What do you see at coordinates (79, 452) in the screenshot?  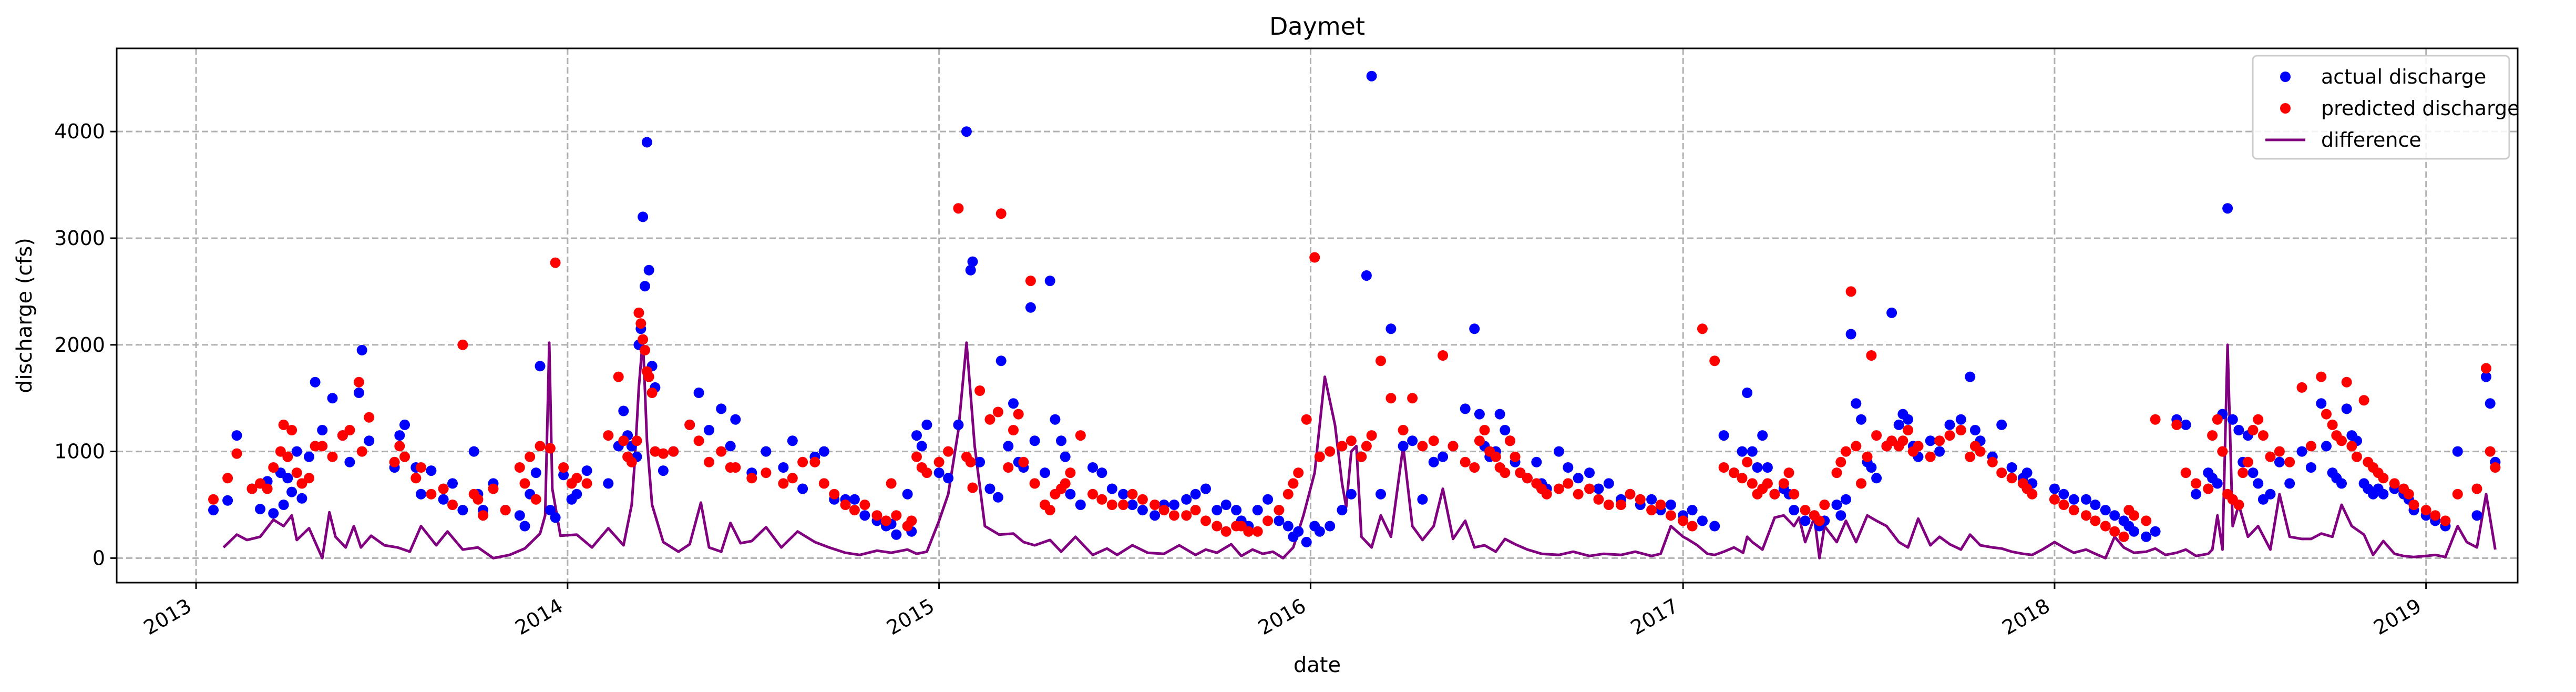 I see `y-tick-label: 1000` at bounding box center [79, 452].